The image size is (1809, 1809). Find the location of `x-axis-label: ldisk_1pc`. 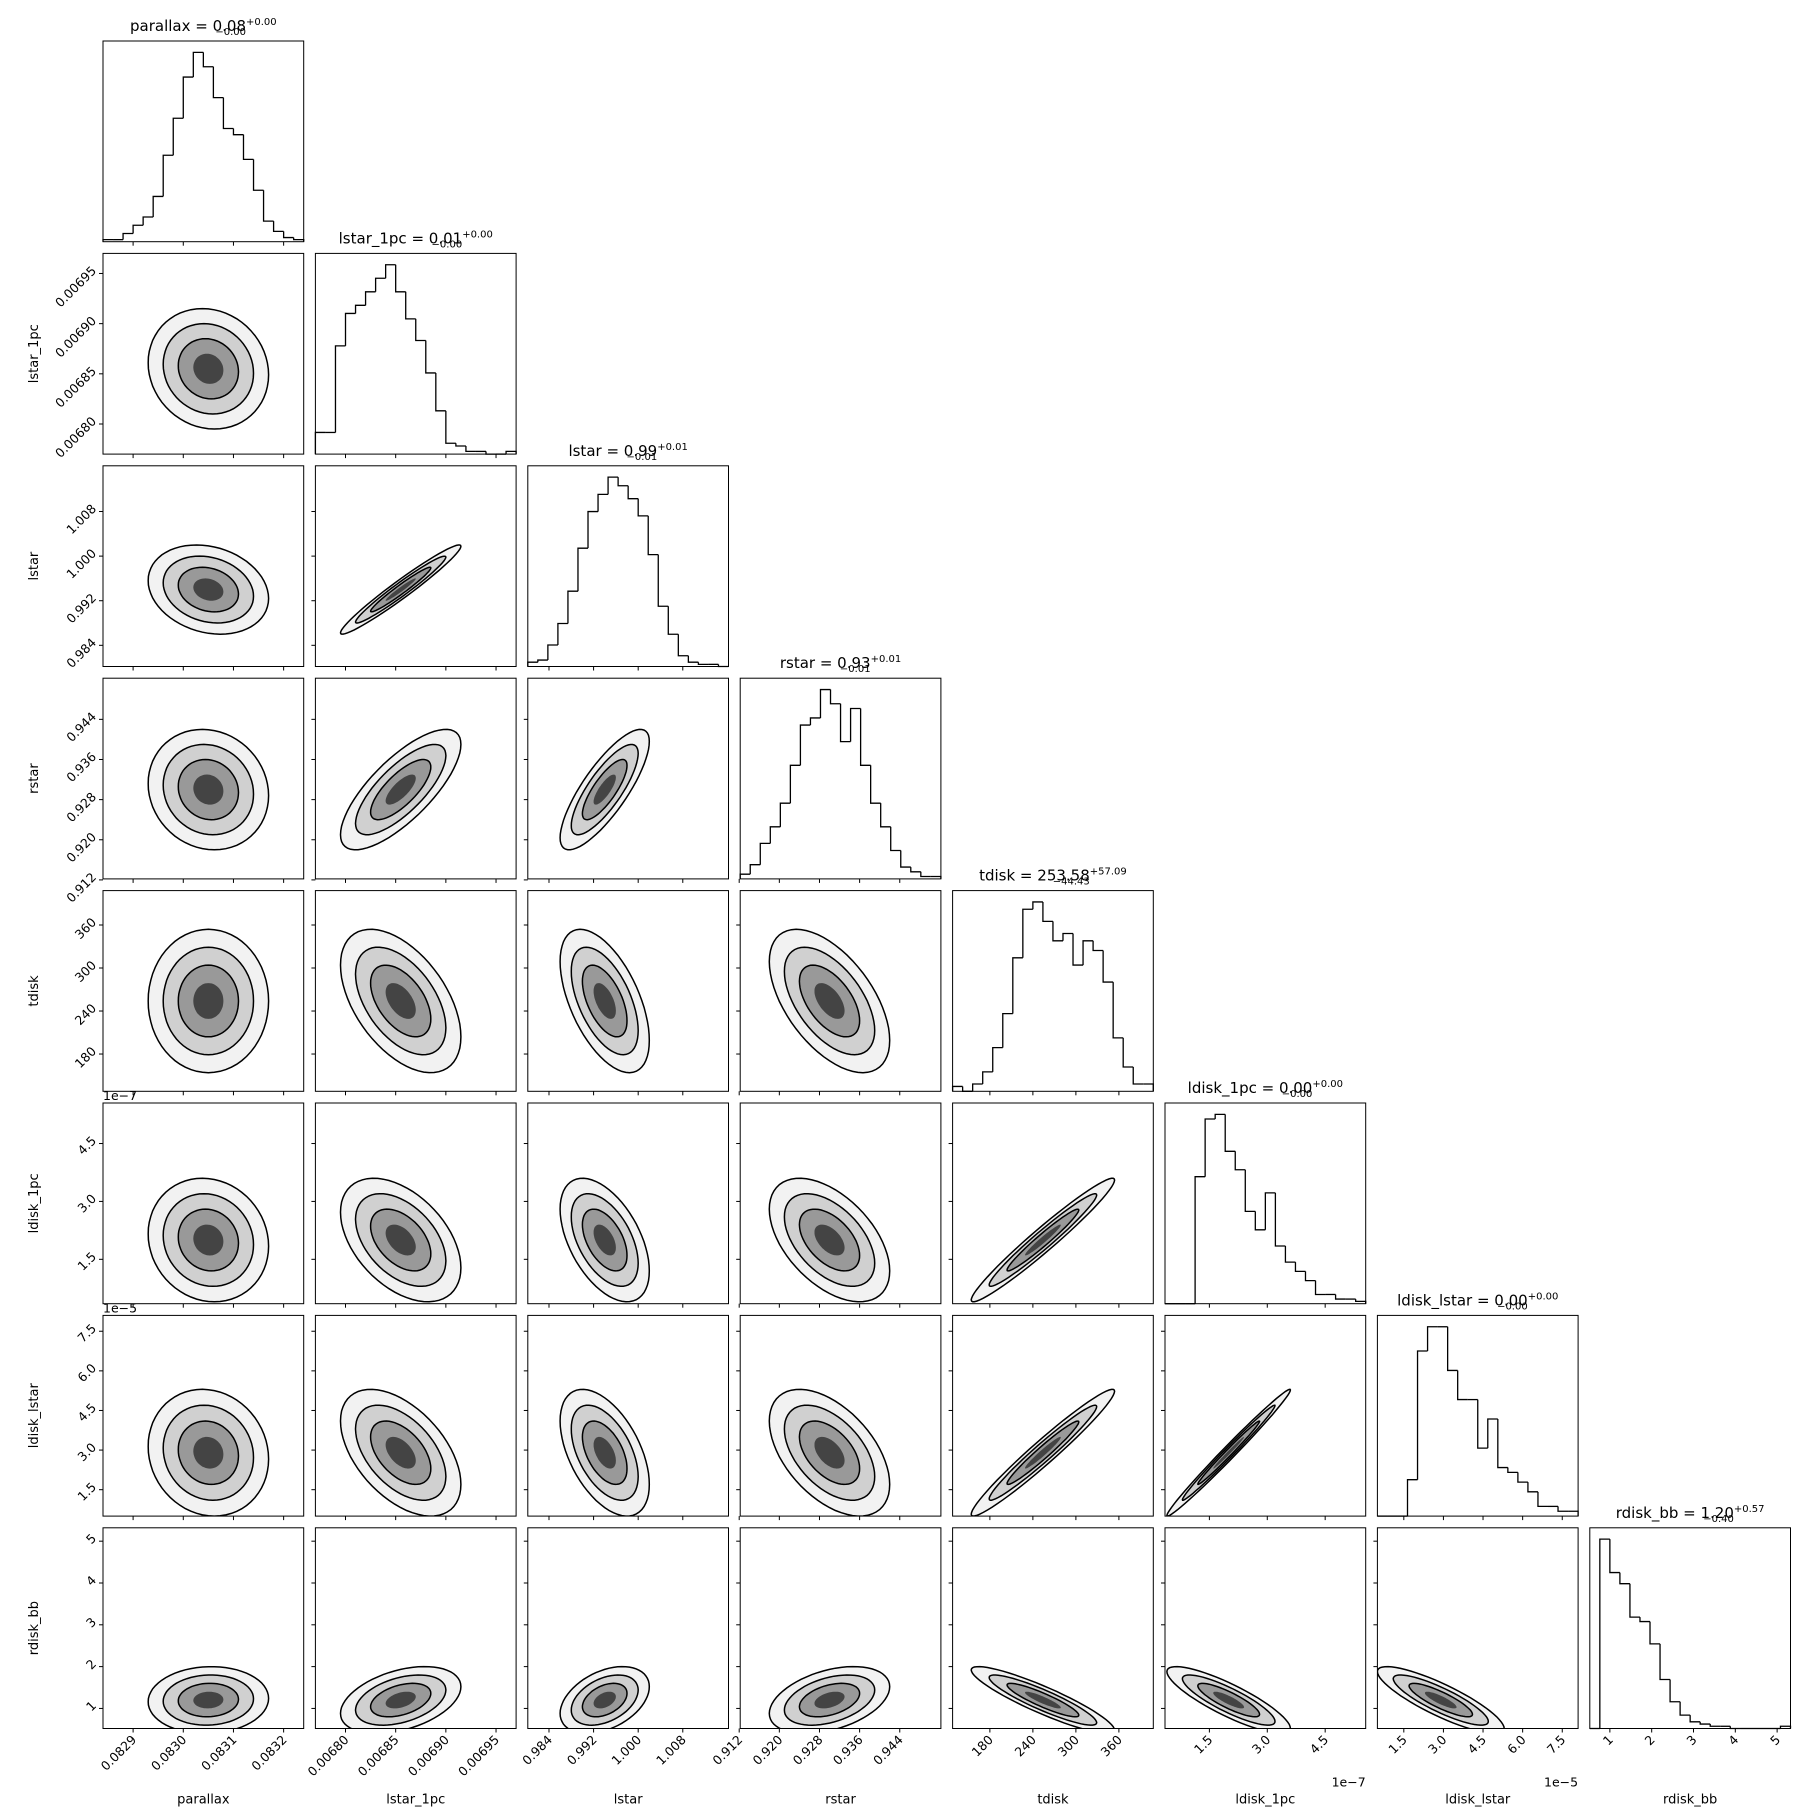

x-axis-label: ldisk_1pc is located at coordinates (1265, 1800).